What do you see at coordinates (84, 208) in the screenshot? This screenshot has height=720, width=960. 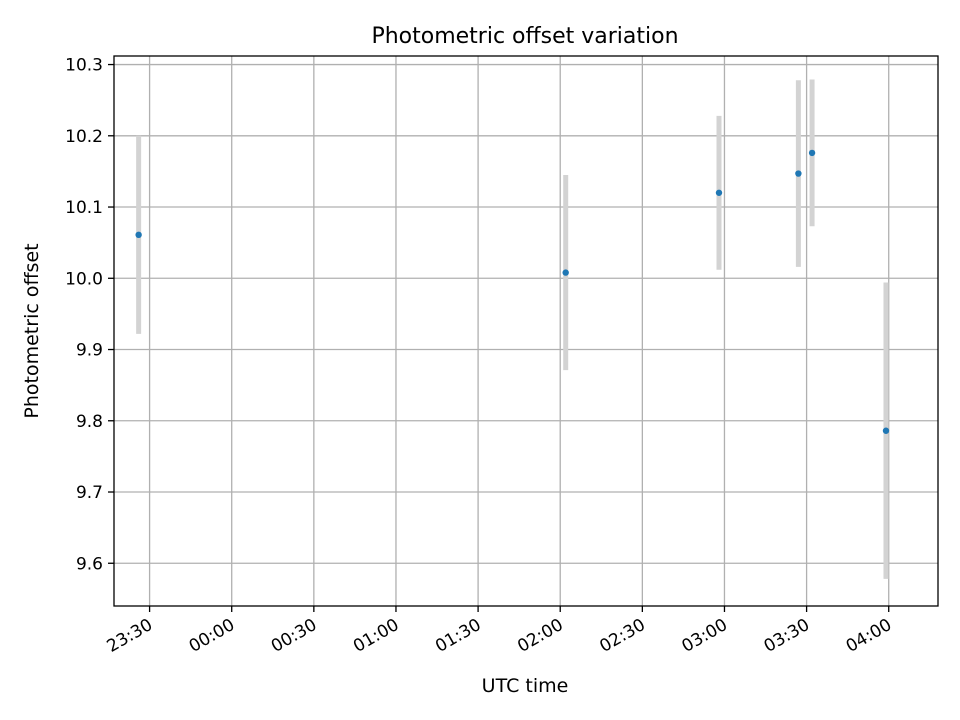 I see `y-tick-label: 10.1` at bounding box center [84, 208].